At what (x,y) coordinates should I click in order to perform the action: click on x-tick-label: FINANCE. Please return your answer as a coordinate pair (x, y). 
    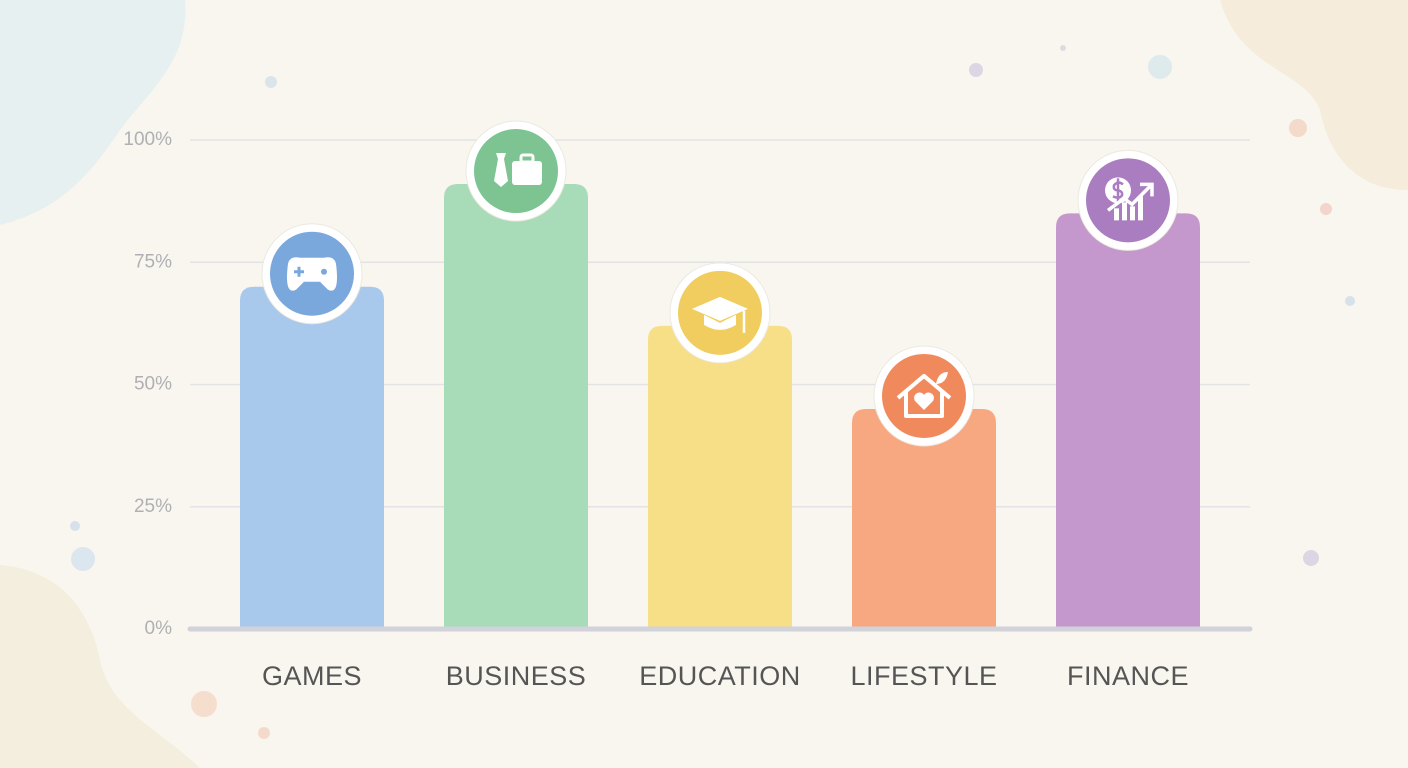
    Looking at the image, I should click on (1128, 676).